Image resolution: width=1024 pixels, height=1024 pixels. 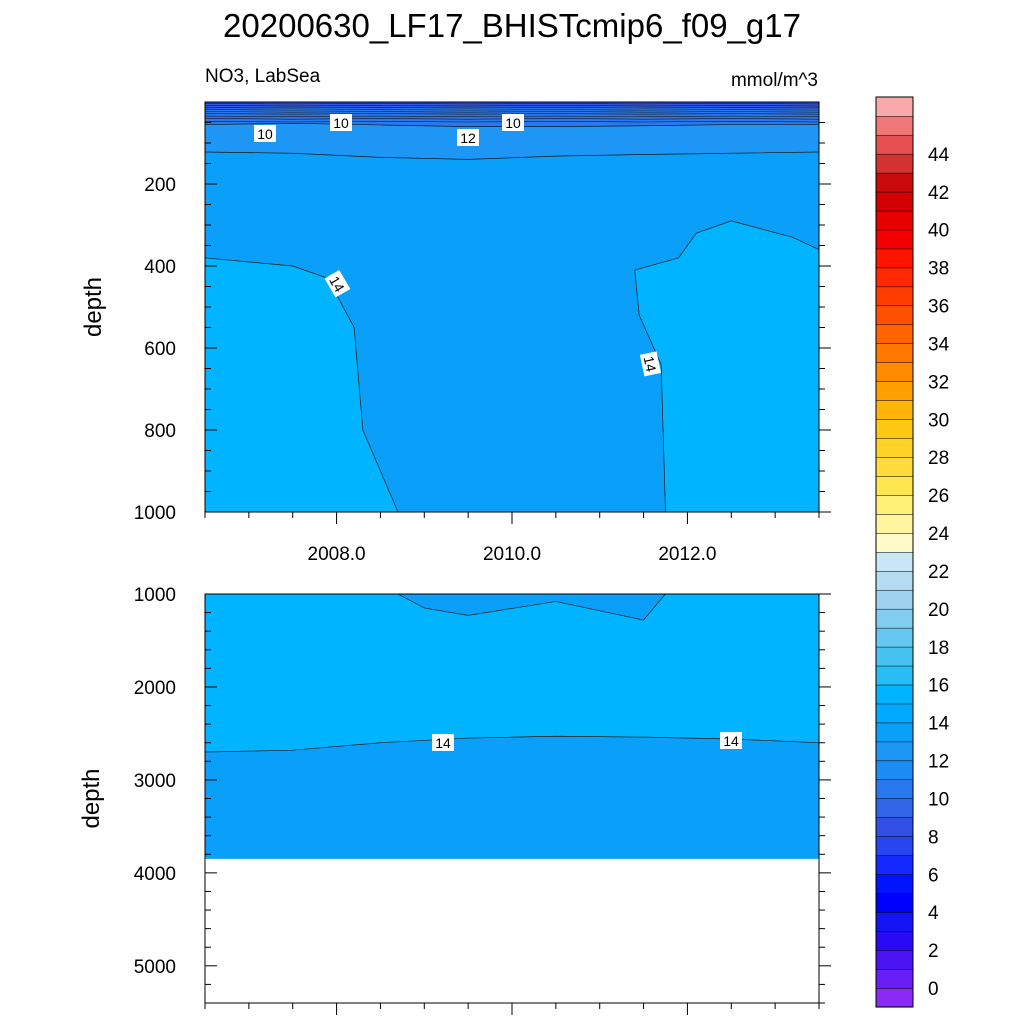 What do you see at coordinates (774, 80) in the screenshot?
I see `right-subtitle: mmol/m^3` at bounding box center [774, 80].